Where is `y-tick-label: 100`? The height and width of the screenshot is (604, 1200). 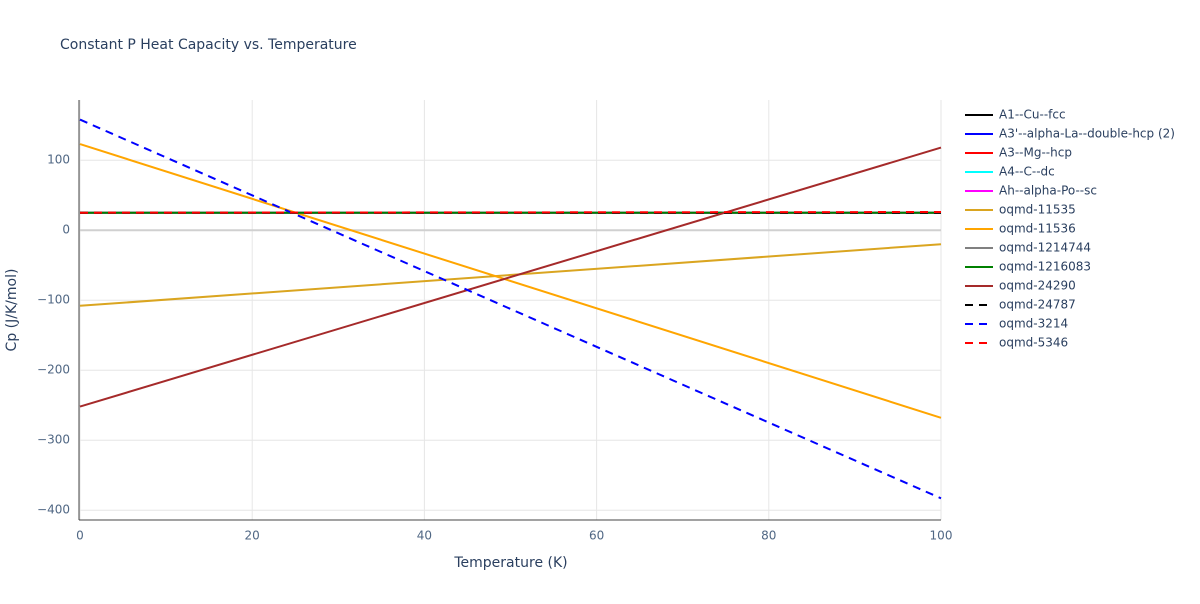
y-tick-label: 100 is located at coordinates (58, 160).